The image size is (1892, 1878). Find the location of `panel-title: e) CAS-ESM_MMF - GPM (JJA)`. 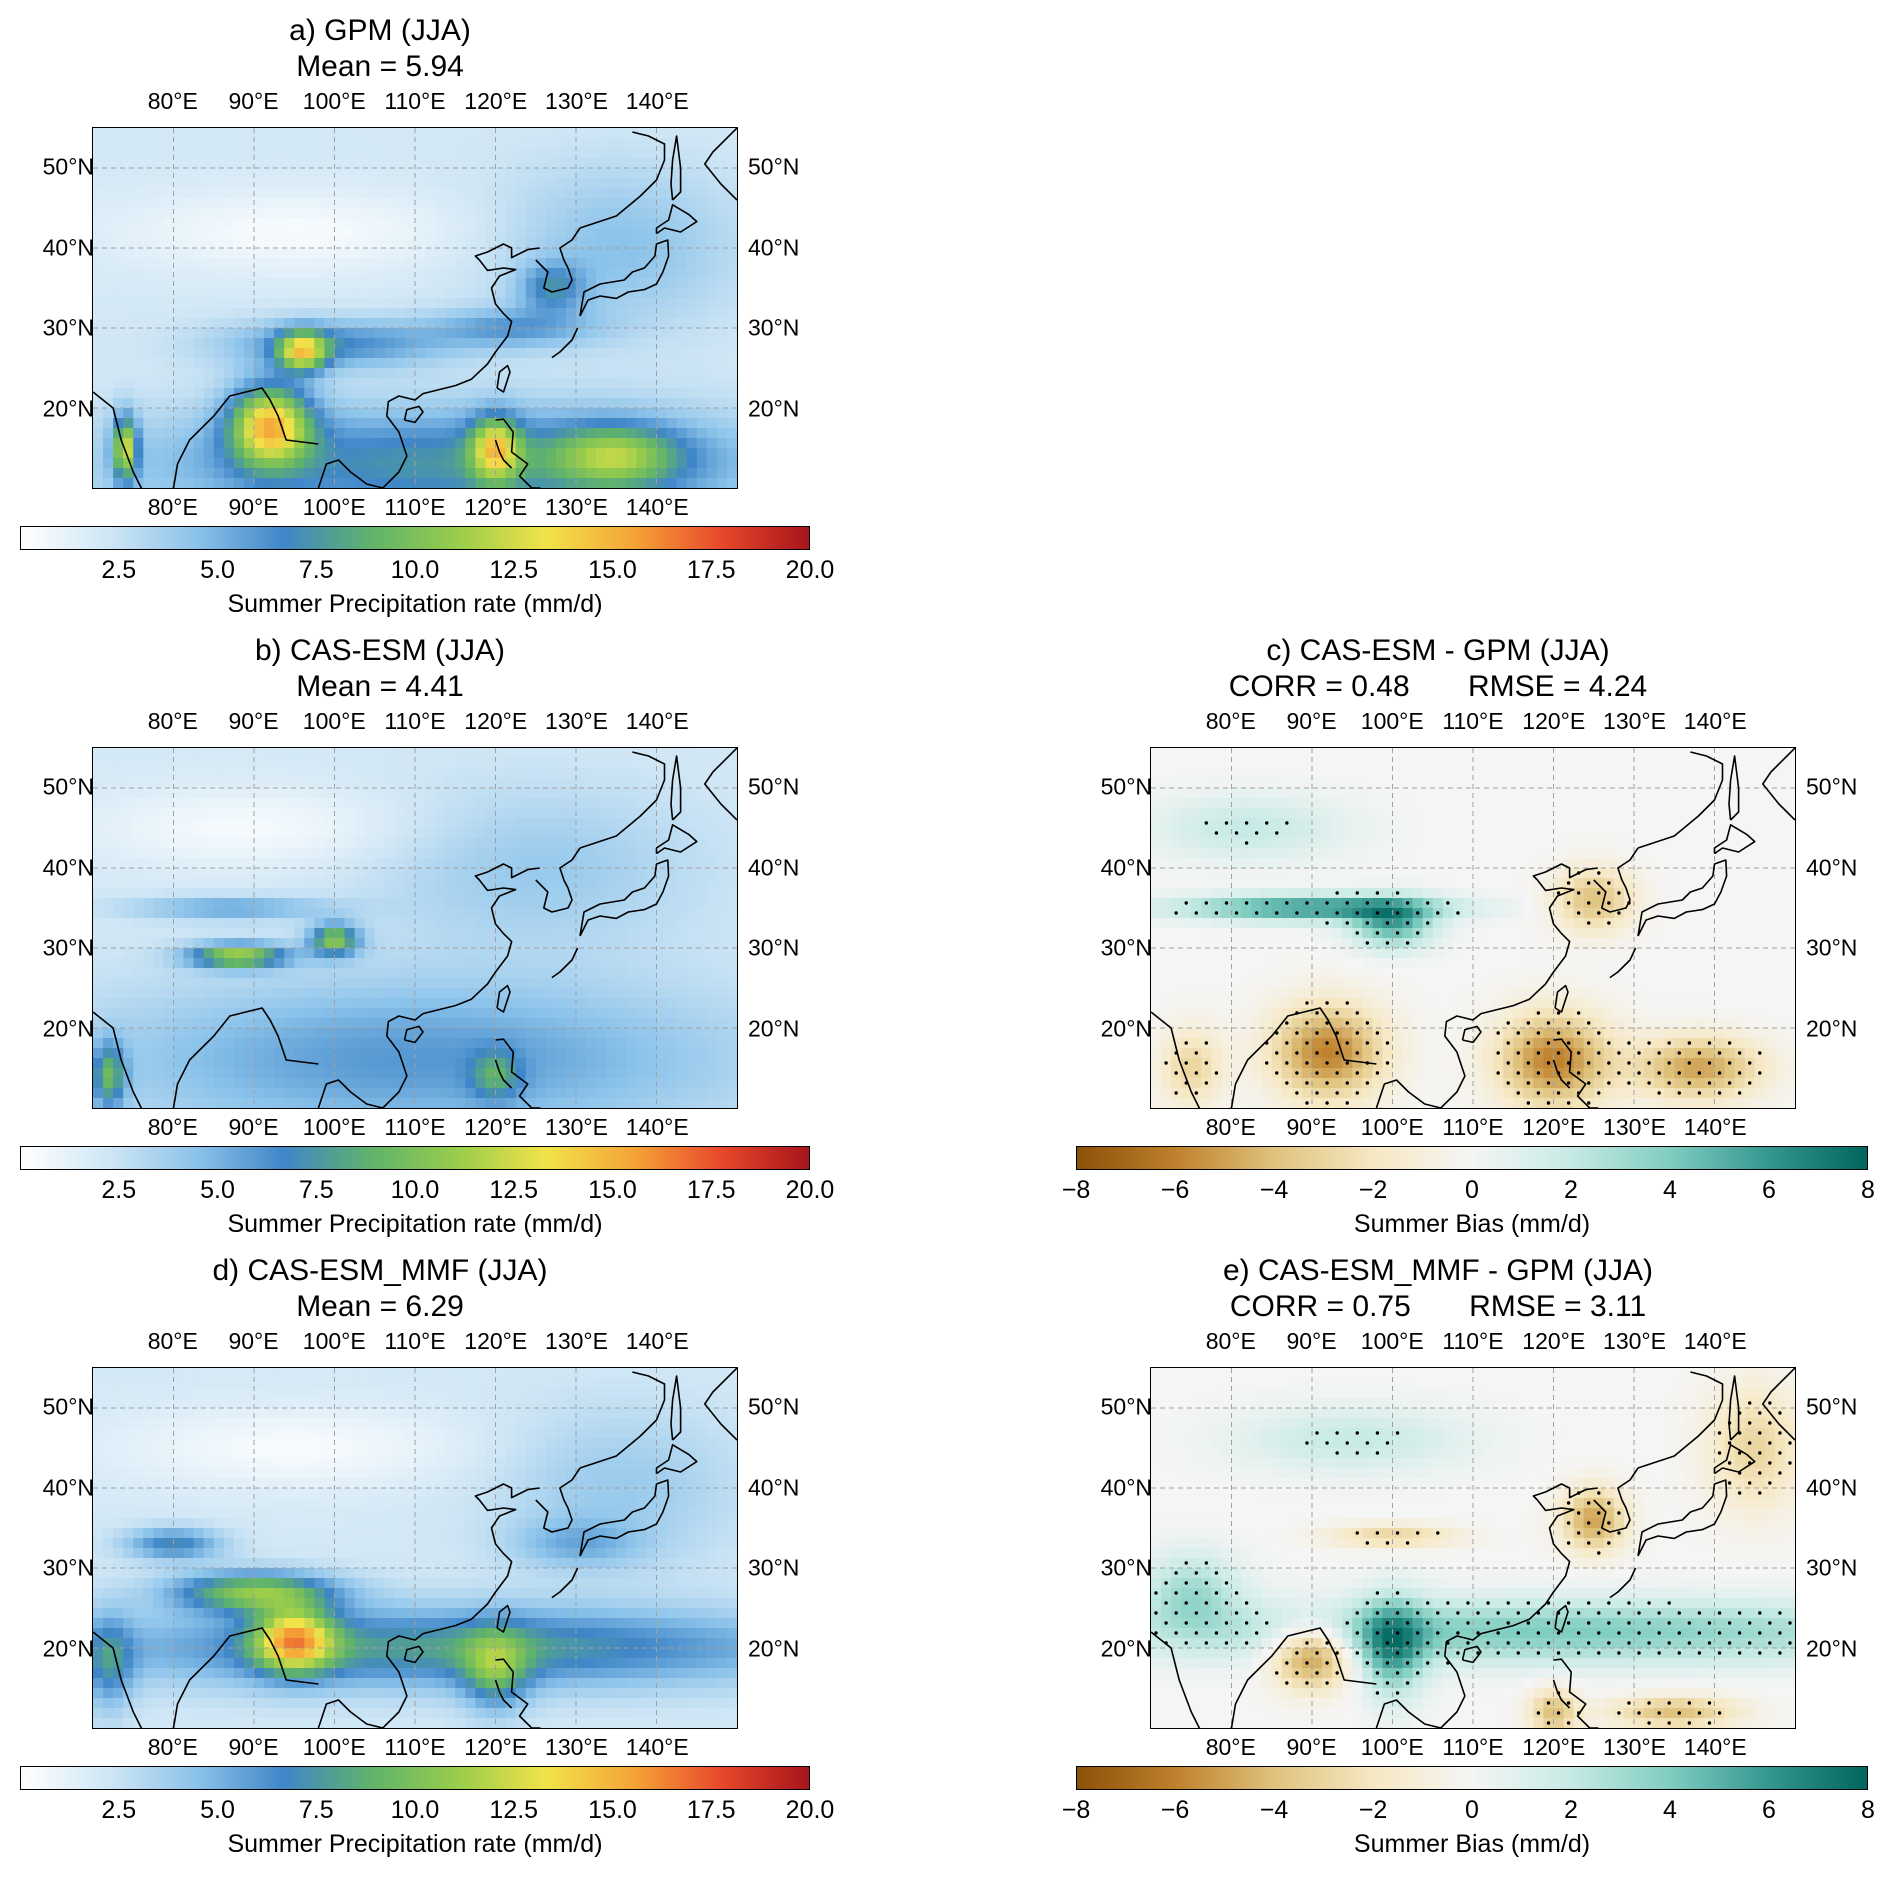

panel-title: e) CAS-ESM_MMF - GPM (JJA) is located at coordinates (1437, 1270).